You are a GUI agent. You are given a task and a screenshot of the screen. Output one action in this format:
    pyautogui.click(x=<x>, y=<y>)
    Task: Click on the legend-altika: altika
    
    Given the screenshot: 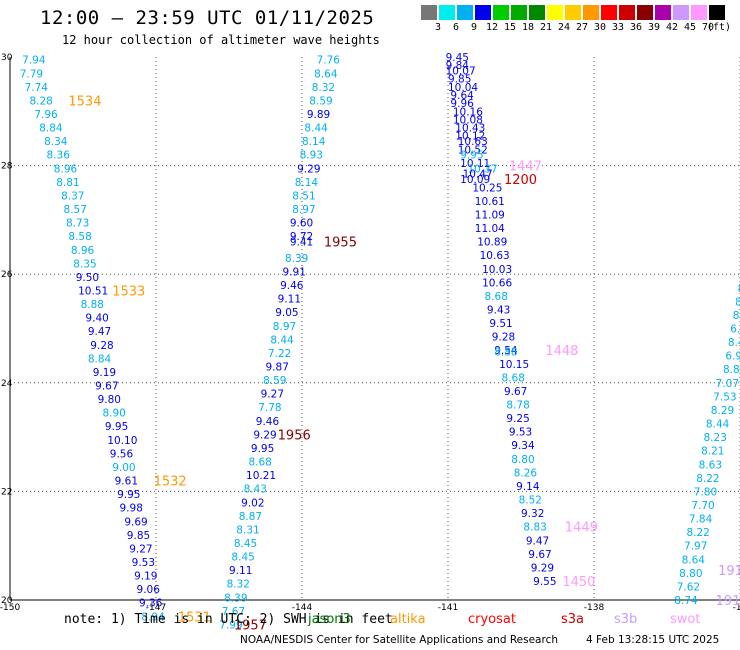 What is the action you would take?
    pyautogui.click(x=408, y=619)
    